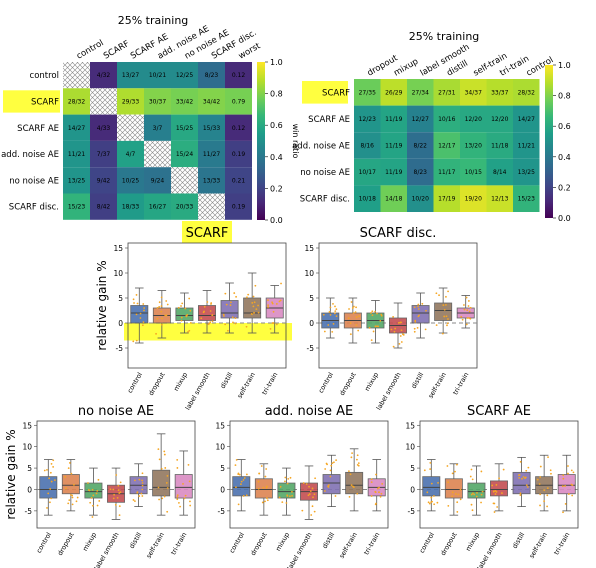 This screenshot has width=596, height=568. I want to click on heatmap-right-cell-label: 12/20, so click(473, 119).